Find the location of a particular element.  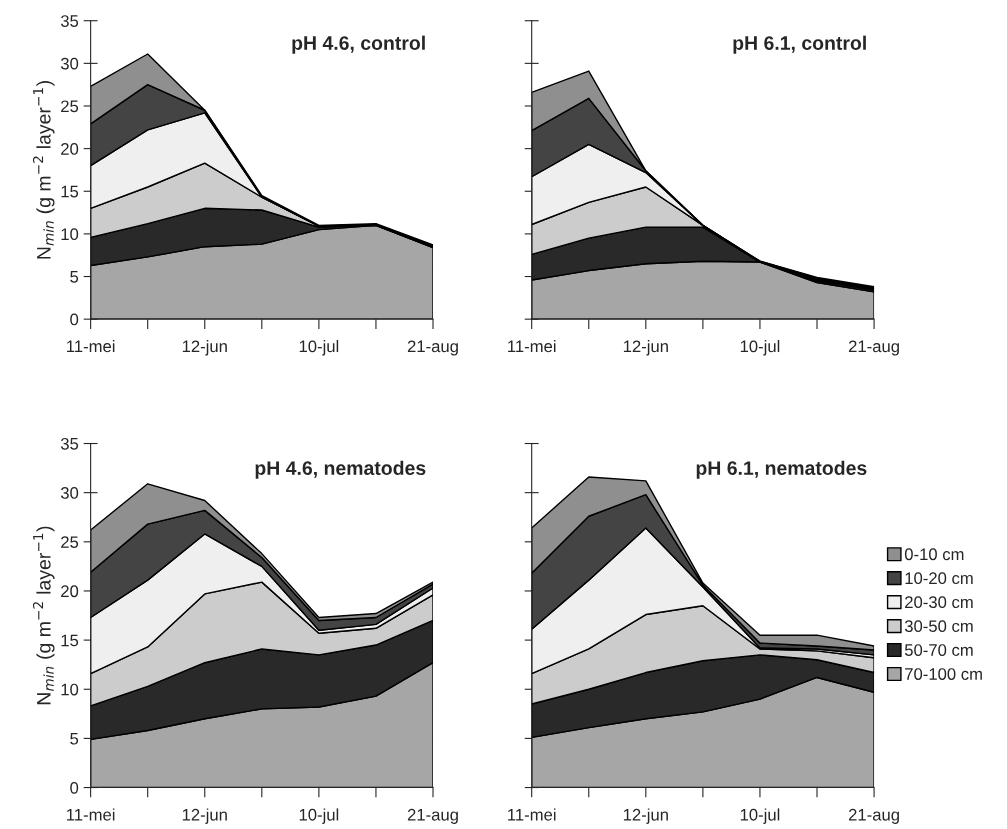

legend-label: 0-10 cm is located at coordinates (934, 554).